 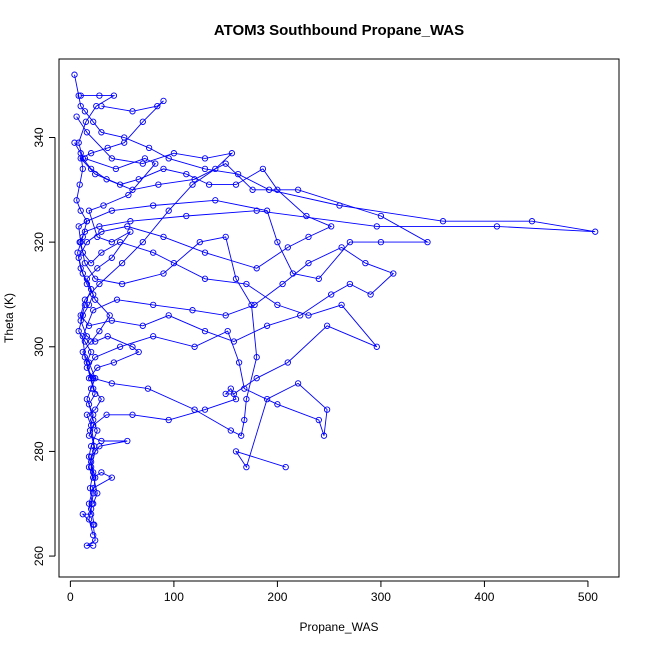 What do you see at coordinates (39, 137) in the screenshot?
I see `y-tick-label: 340` at bounding box center [39, 137].